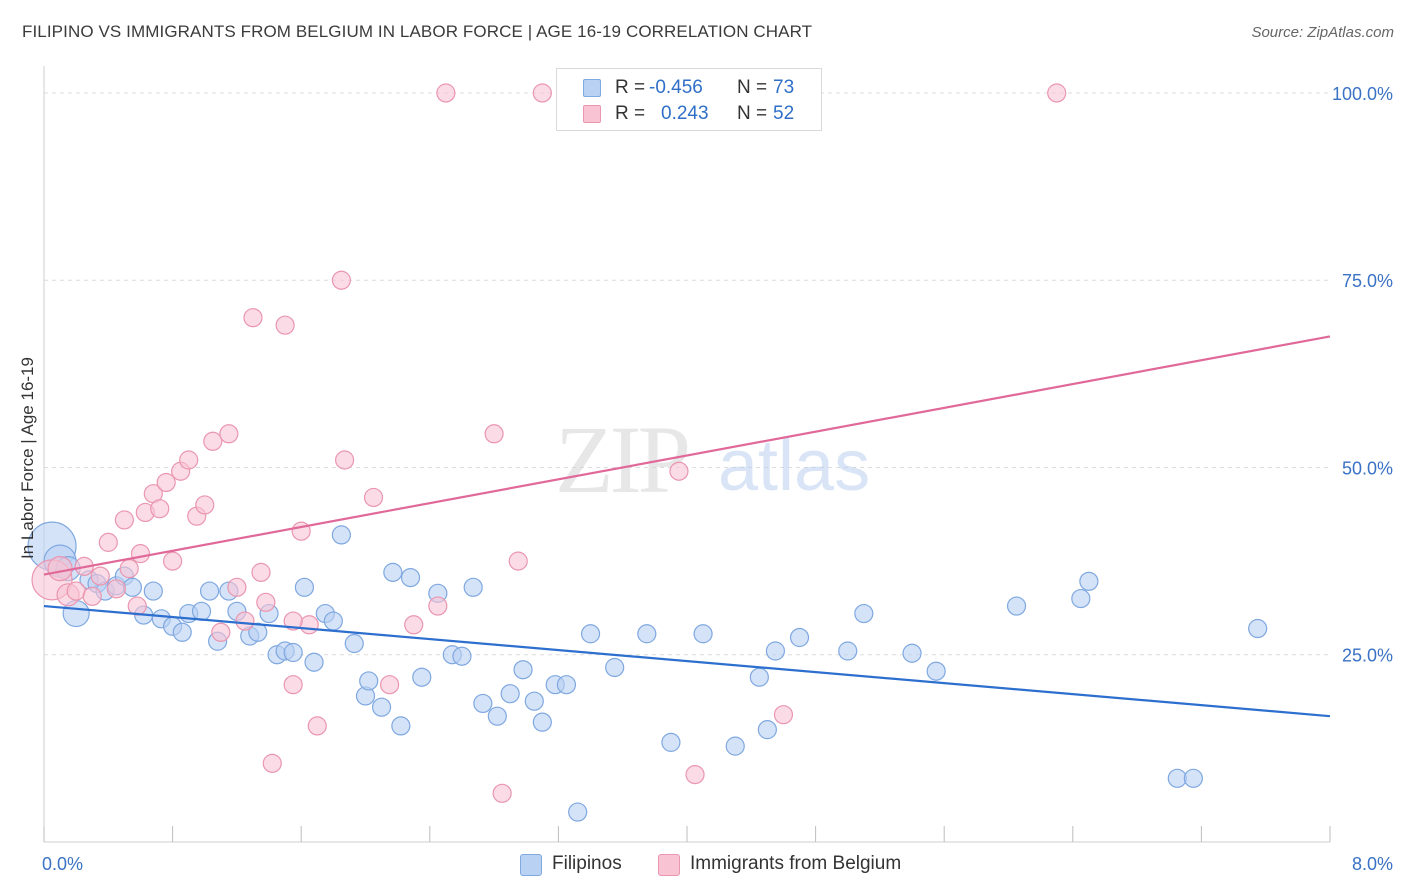 This screenshot has width=1406, height=892. What do you see at coordinates (752, 113) in the screenshot?
I see `n-label: N =` at bounding box center [752, 113].